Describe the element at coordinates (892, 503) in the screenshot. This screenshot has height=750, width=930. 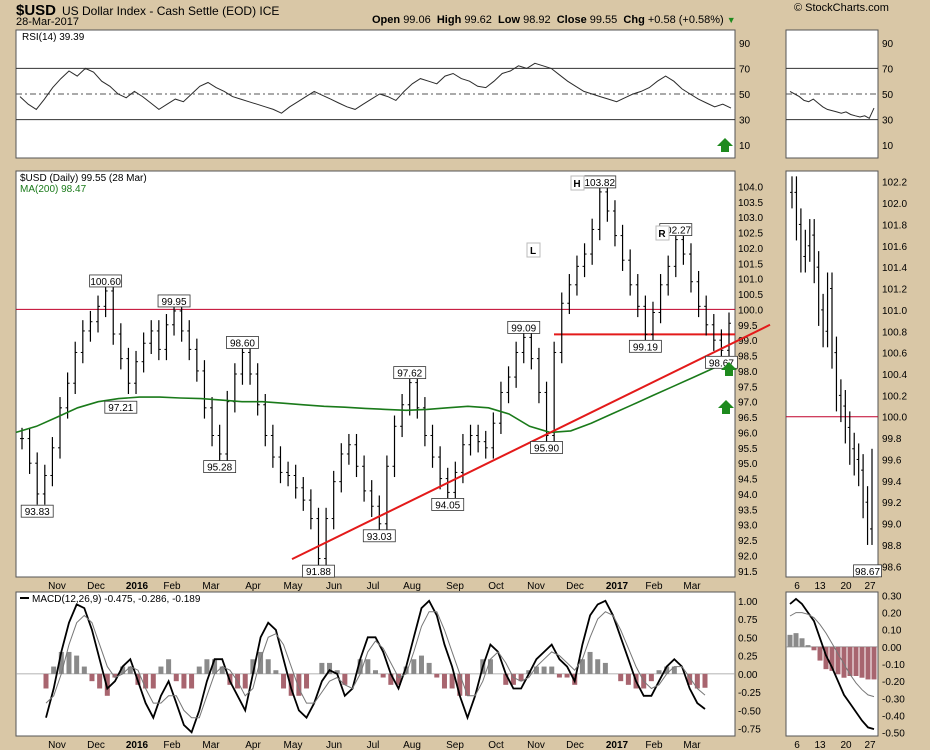
I see `price-zoom-tick-label: 99.2` at that location.